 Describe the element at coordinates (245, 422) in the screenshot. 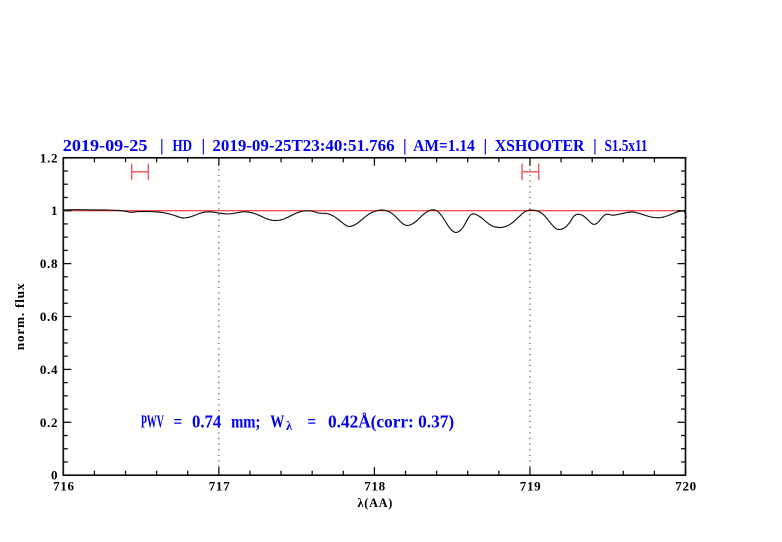

I see `svg-text: mm;` at that location.